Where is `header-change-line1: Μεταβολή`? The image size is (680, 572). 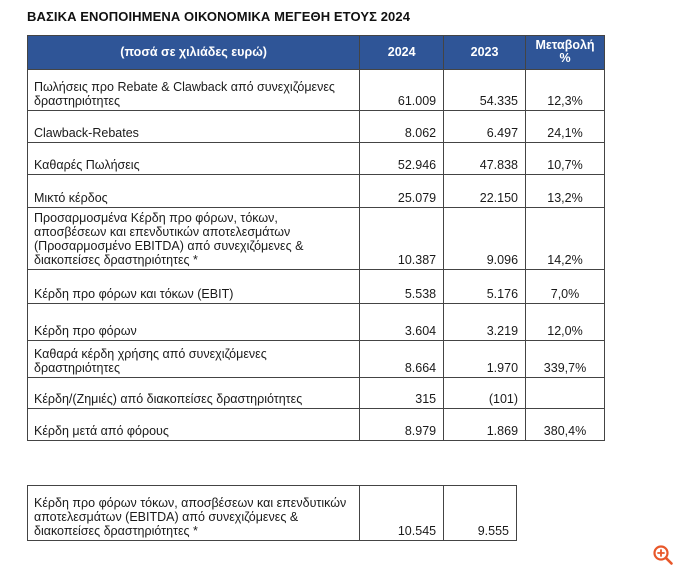
header-change-line1: Μεταβολή is located at coordinates (565, 44).